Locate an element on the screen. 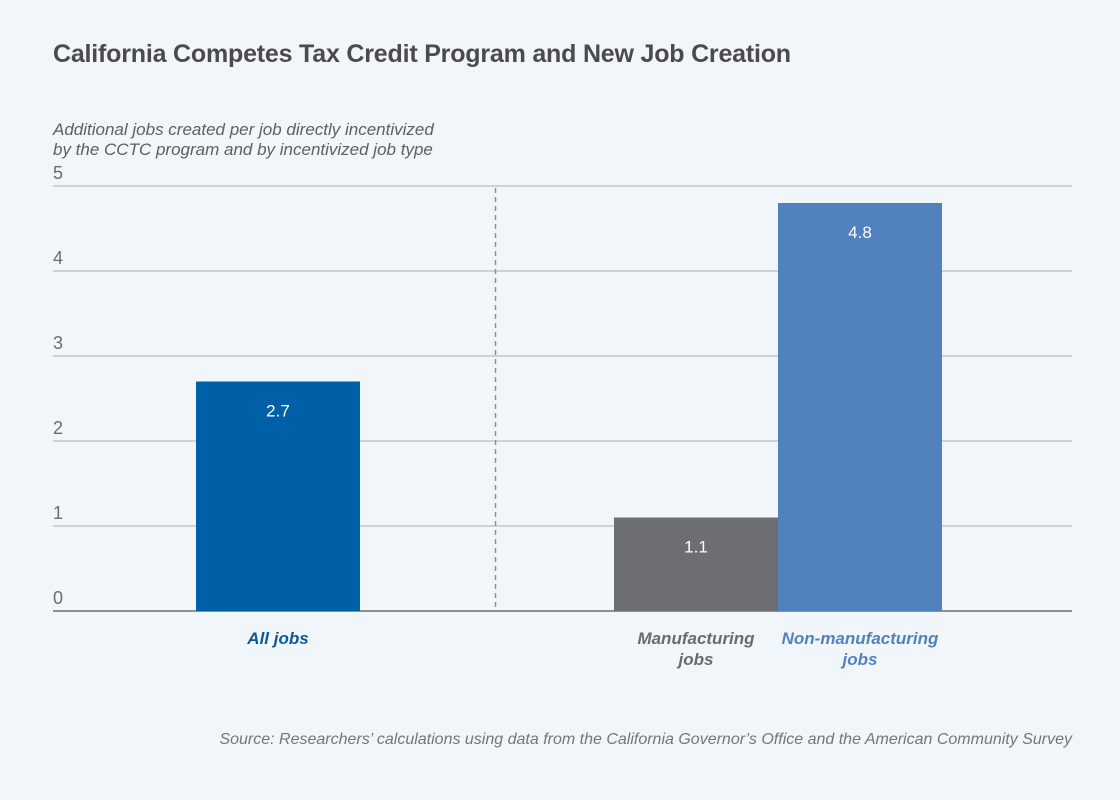 This screenshot has width=1120, height=800. y-tick-label: 5 is located at coordinates (58, 173).